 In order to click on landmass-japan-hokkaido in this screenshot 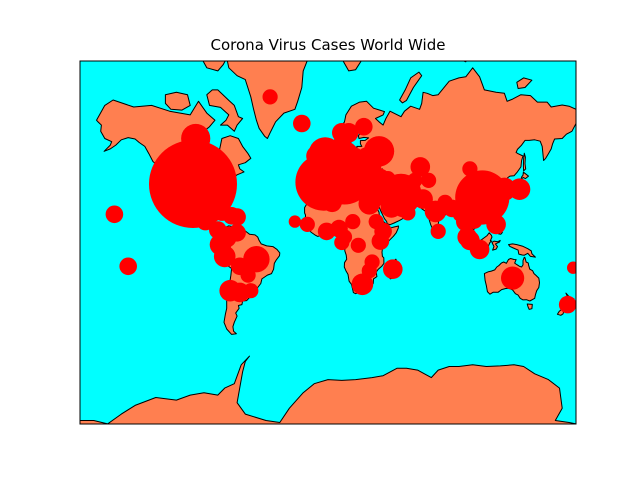, I will do `click(524, 175)`.